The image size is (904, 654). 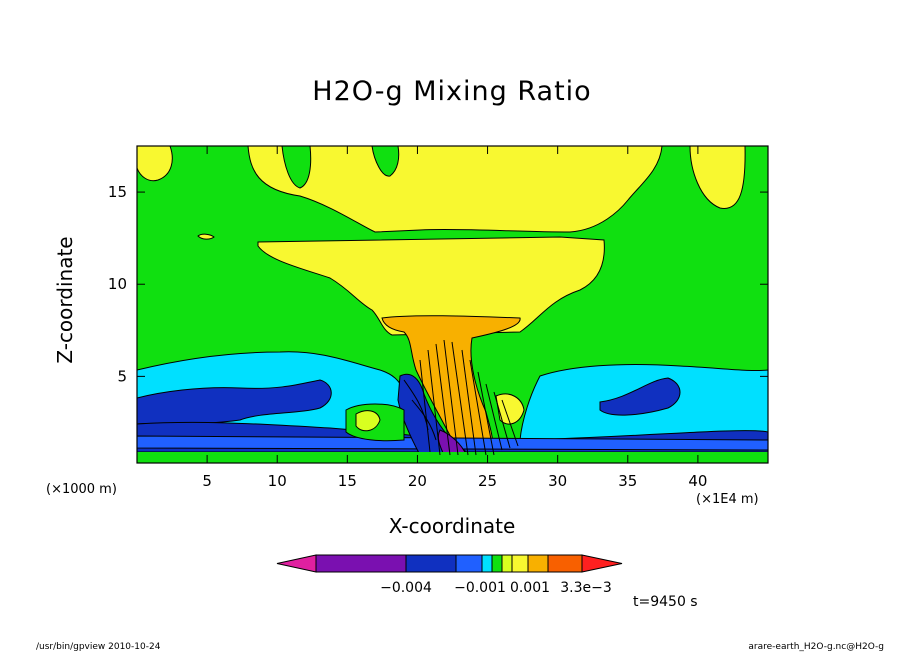 I want to click on field-upper-yellow, so click(x=455, y=189).